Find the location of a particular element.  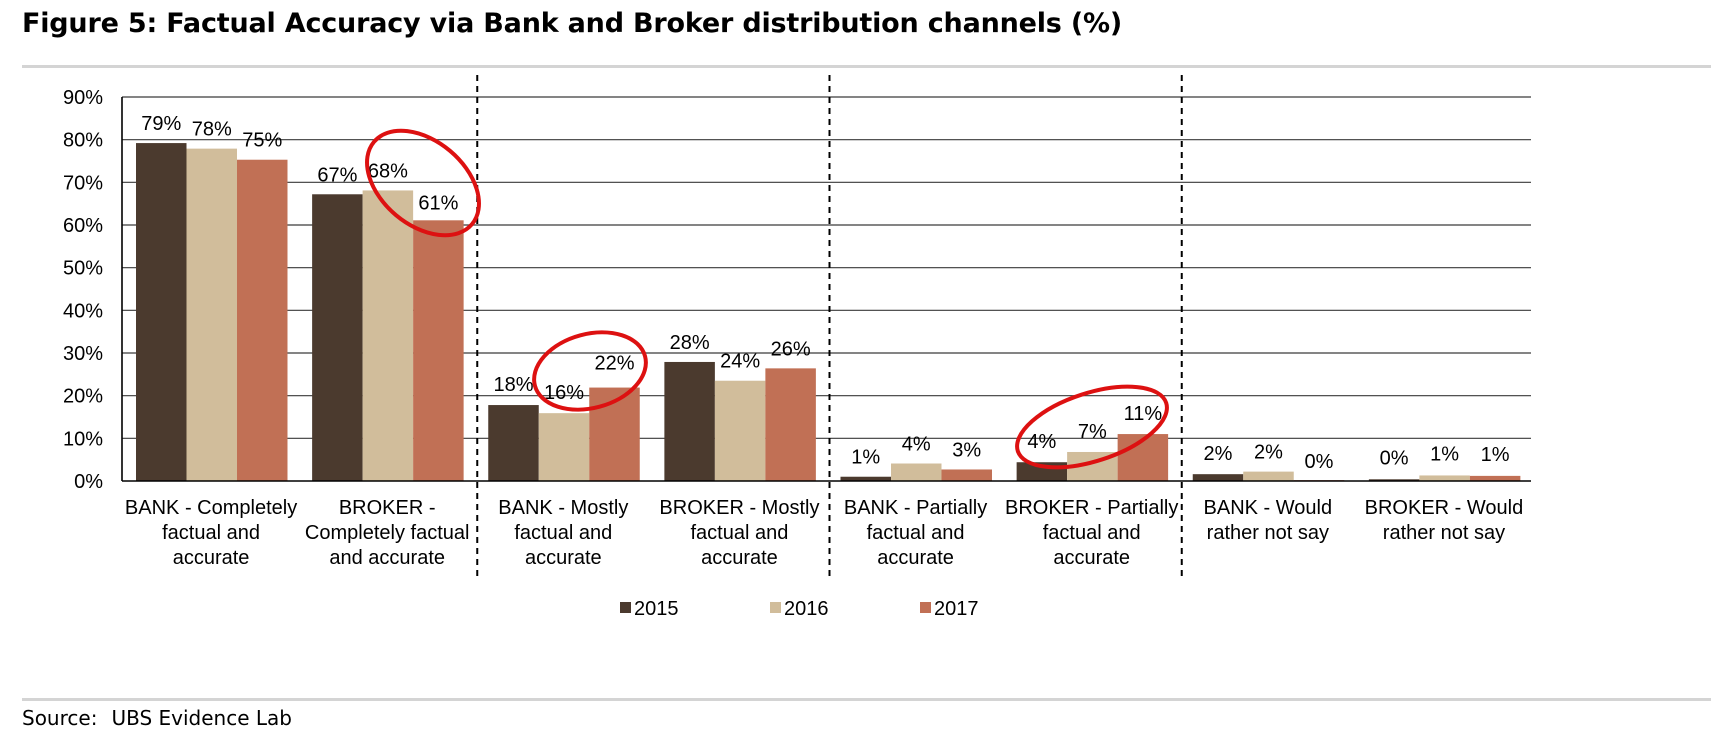

y-tick-label: 60% is located at coordinates (83, 226).